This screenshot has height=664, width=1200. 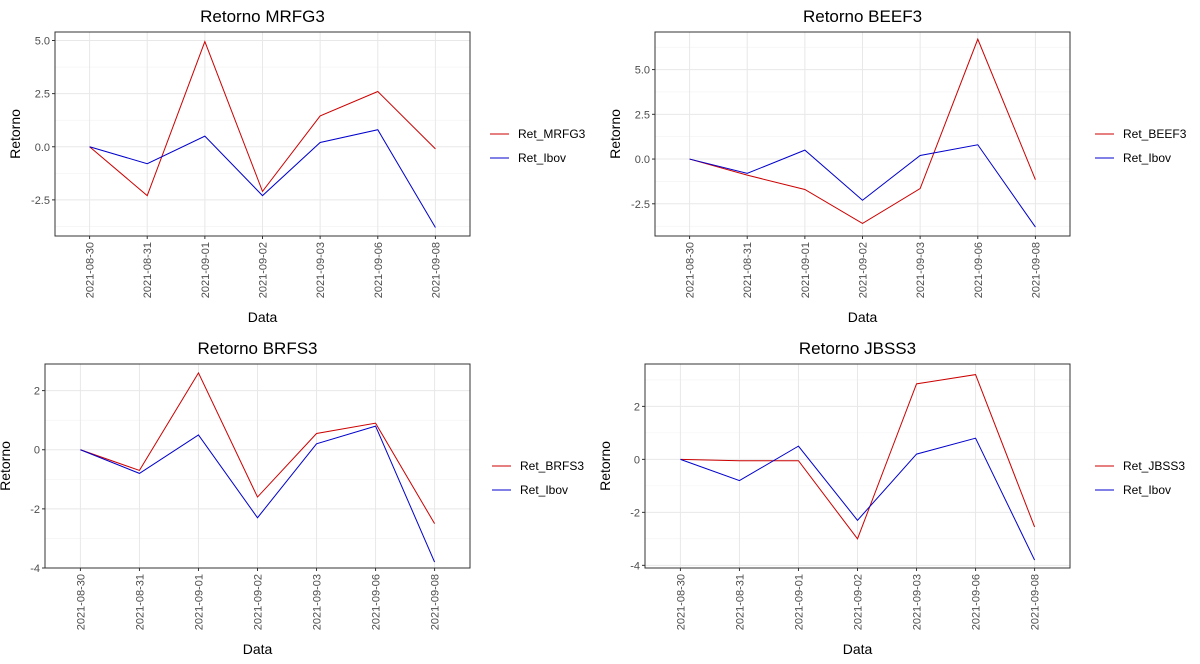 What do you see at coordinates (552, 466) in the screenshot?
I see `legend-label: Ret_BRFS3` at bounding box center [552, 466].